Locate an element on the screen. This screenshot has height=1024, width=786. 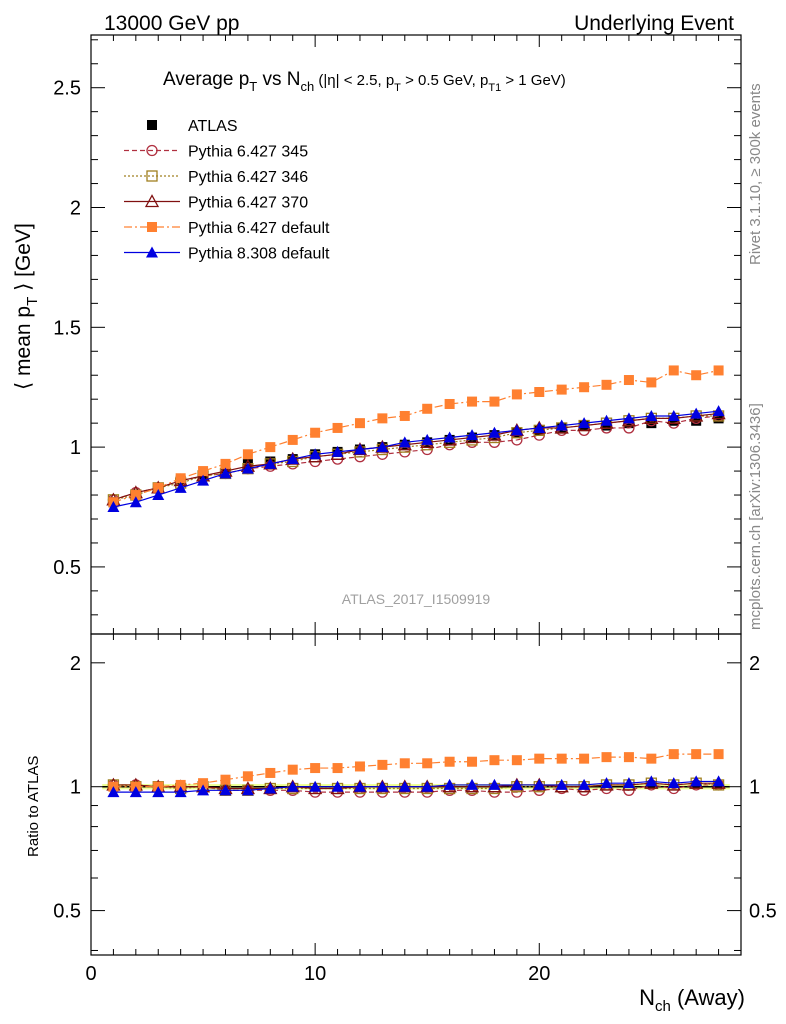
legend-label-p6def: Pythia 6.427 default is located at coordinates (259, 228).